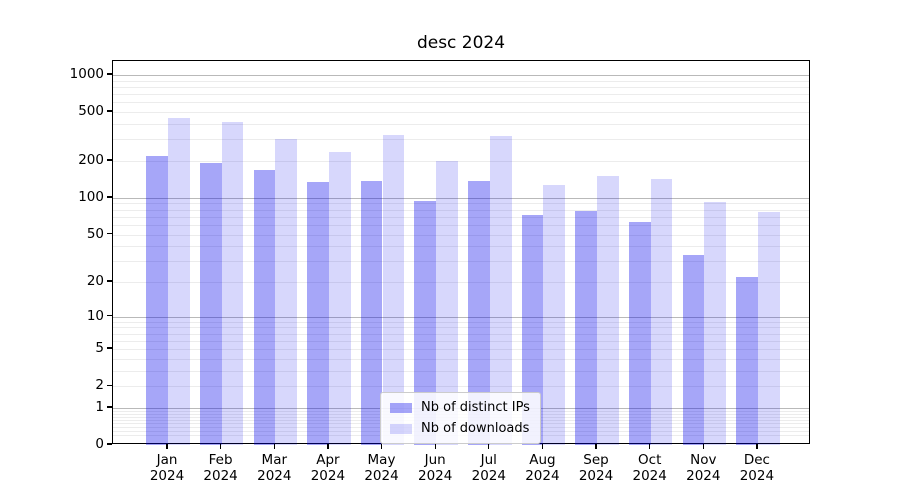  What do you see at coordinates (179, 281) in the screenshot?
I see `bar-downloads-jan` at bounding box center [179, 281].